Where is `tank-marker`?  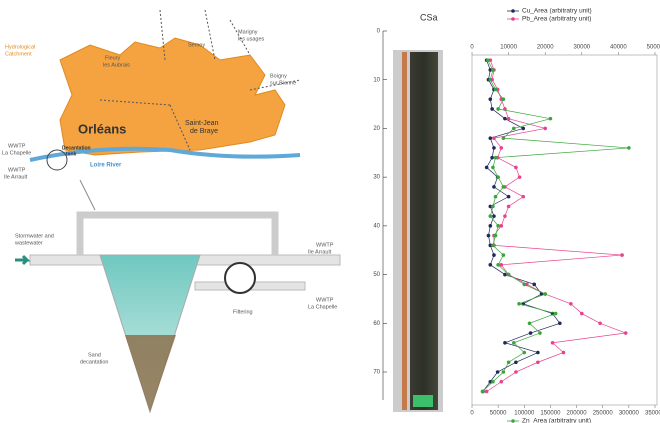 tank-marker is located at coordinates (57, 160).